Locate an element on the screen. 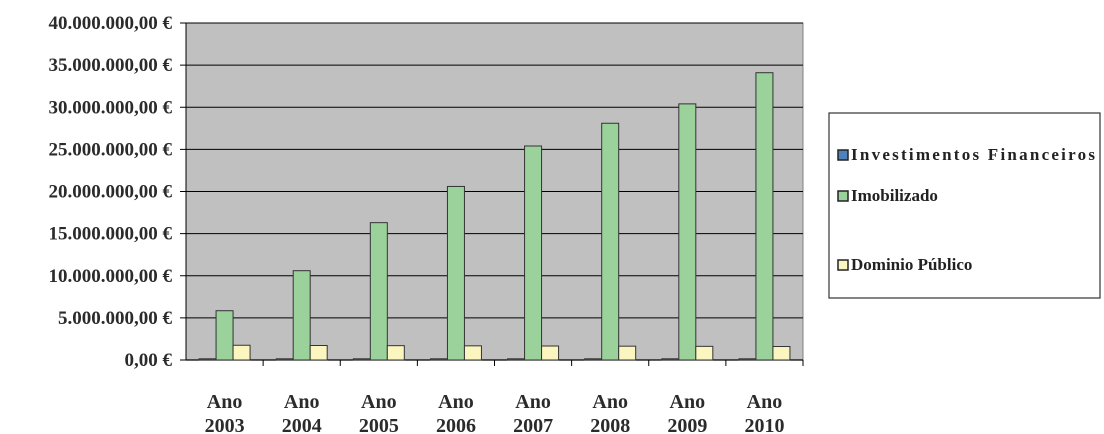  bar-dominio-p-blico-ano-2010 is located at coordinates (781, 353).